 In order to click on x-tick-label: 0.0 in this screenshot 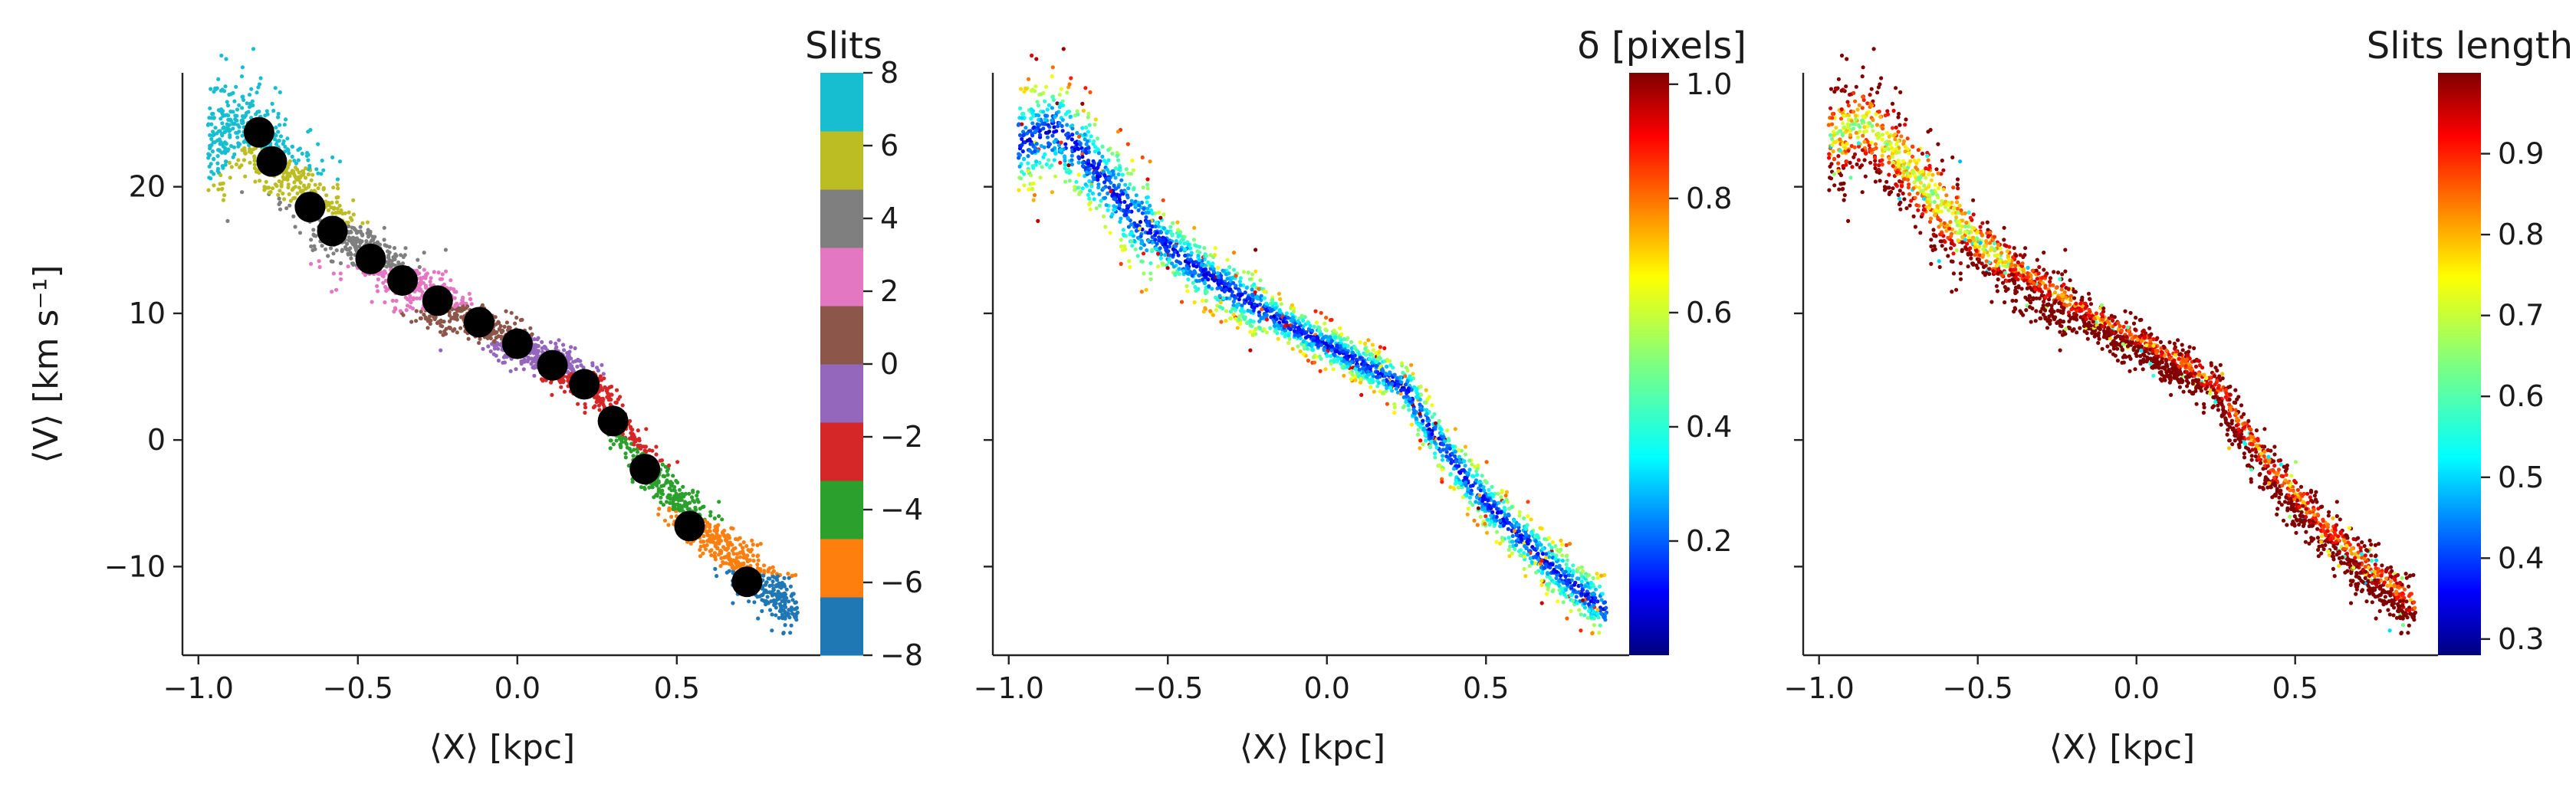, I will do `click(517, 688)`.